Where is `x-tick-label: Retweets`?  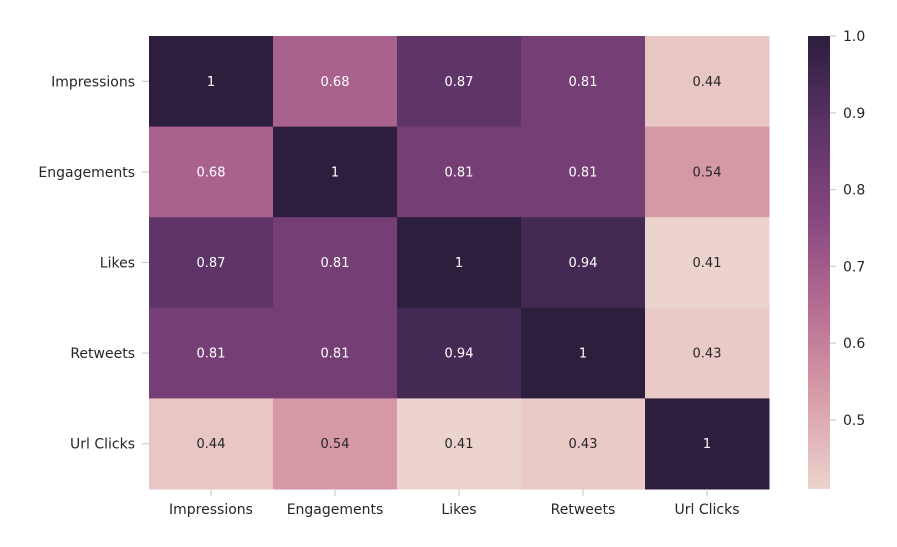
x-tick-label: Retweets is located at coordinates (583, 510).